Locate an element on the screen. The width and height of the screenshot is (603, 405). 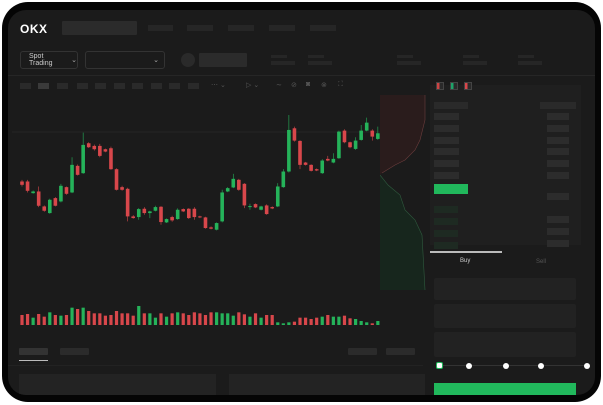
order-book-bids-icon is located at coordinates (454, 86).